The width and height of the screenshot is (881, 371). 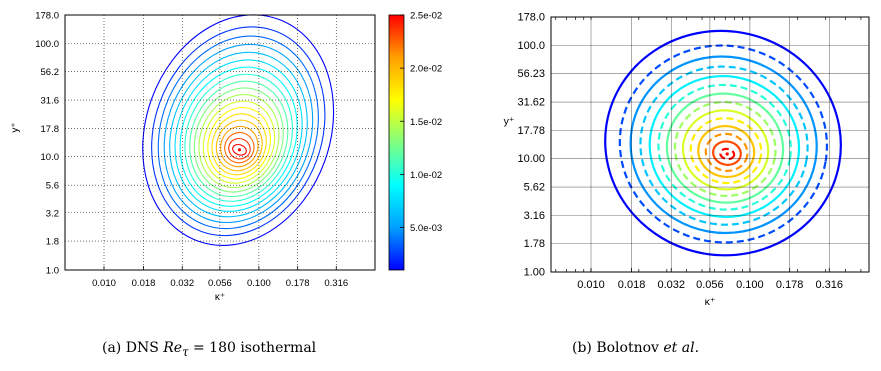 I want to click on y-tick-label: 17.8, so click(x=50, y=129).